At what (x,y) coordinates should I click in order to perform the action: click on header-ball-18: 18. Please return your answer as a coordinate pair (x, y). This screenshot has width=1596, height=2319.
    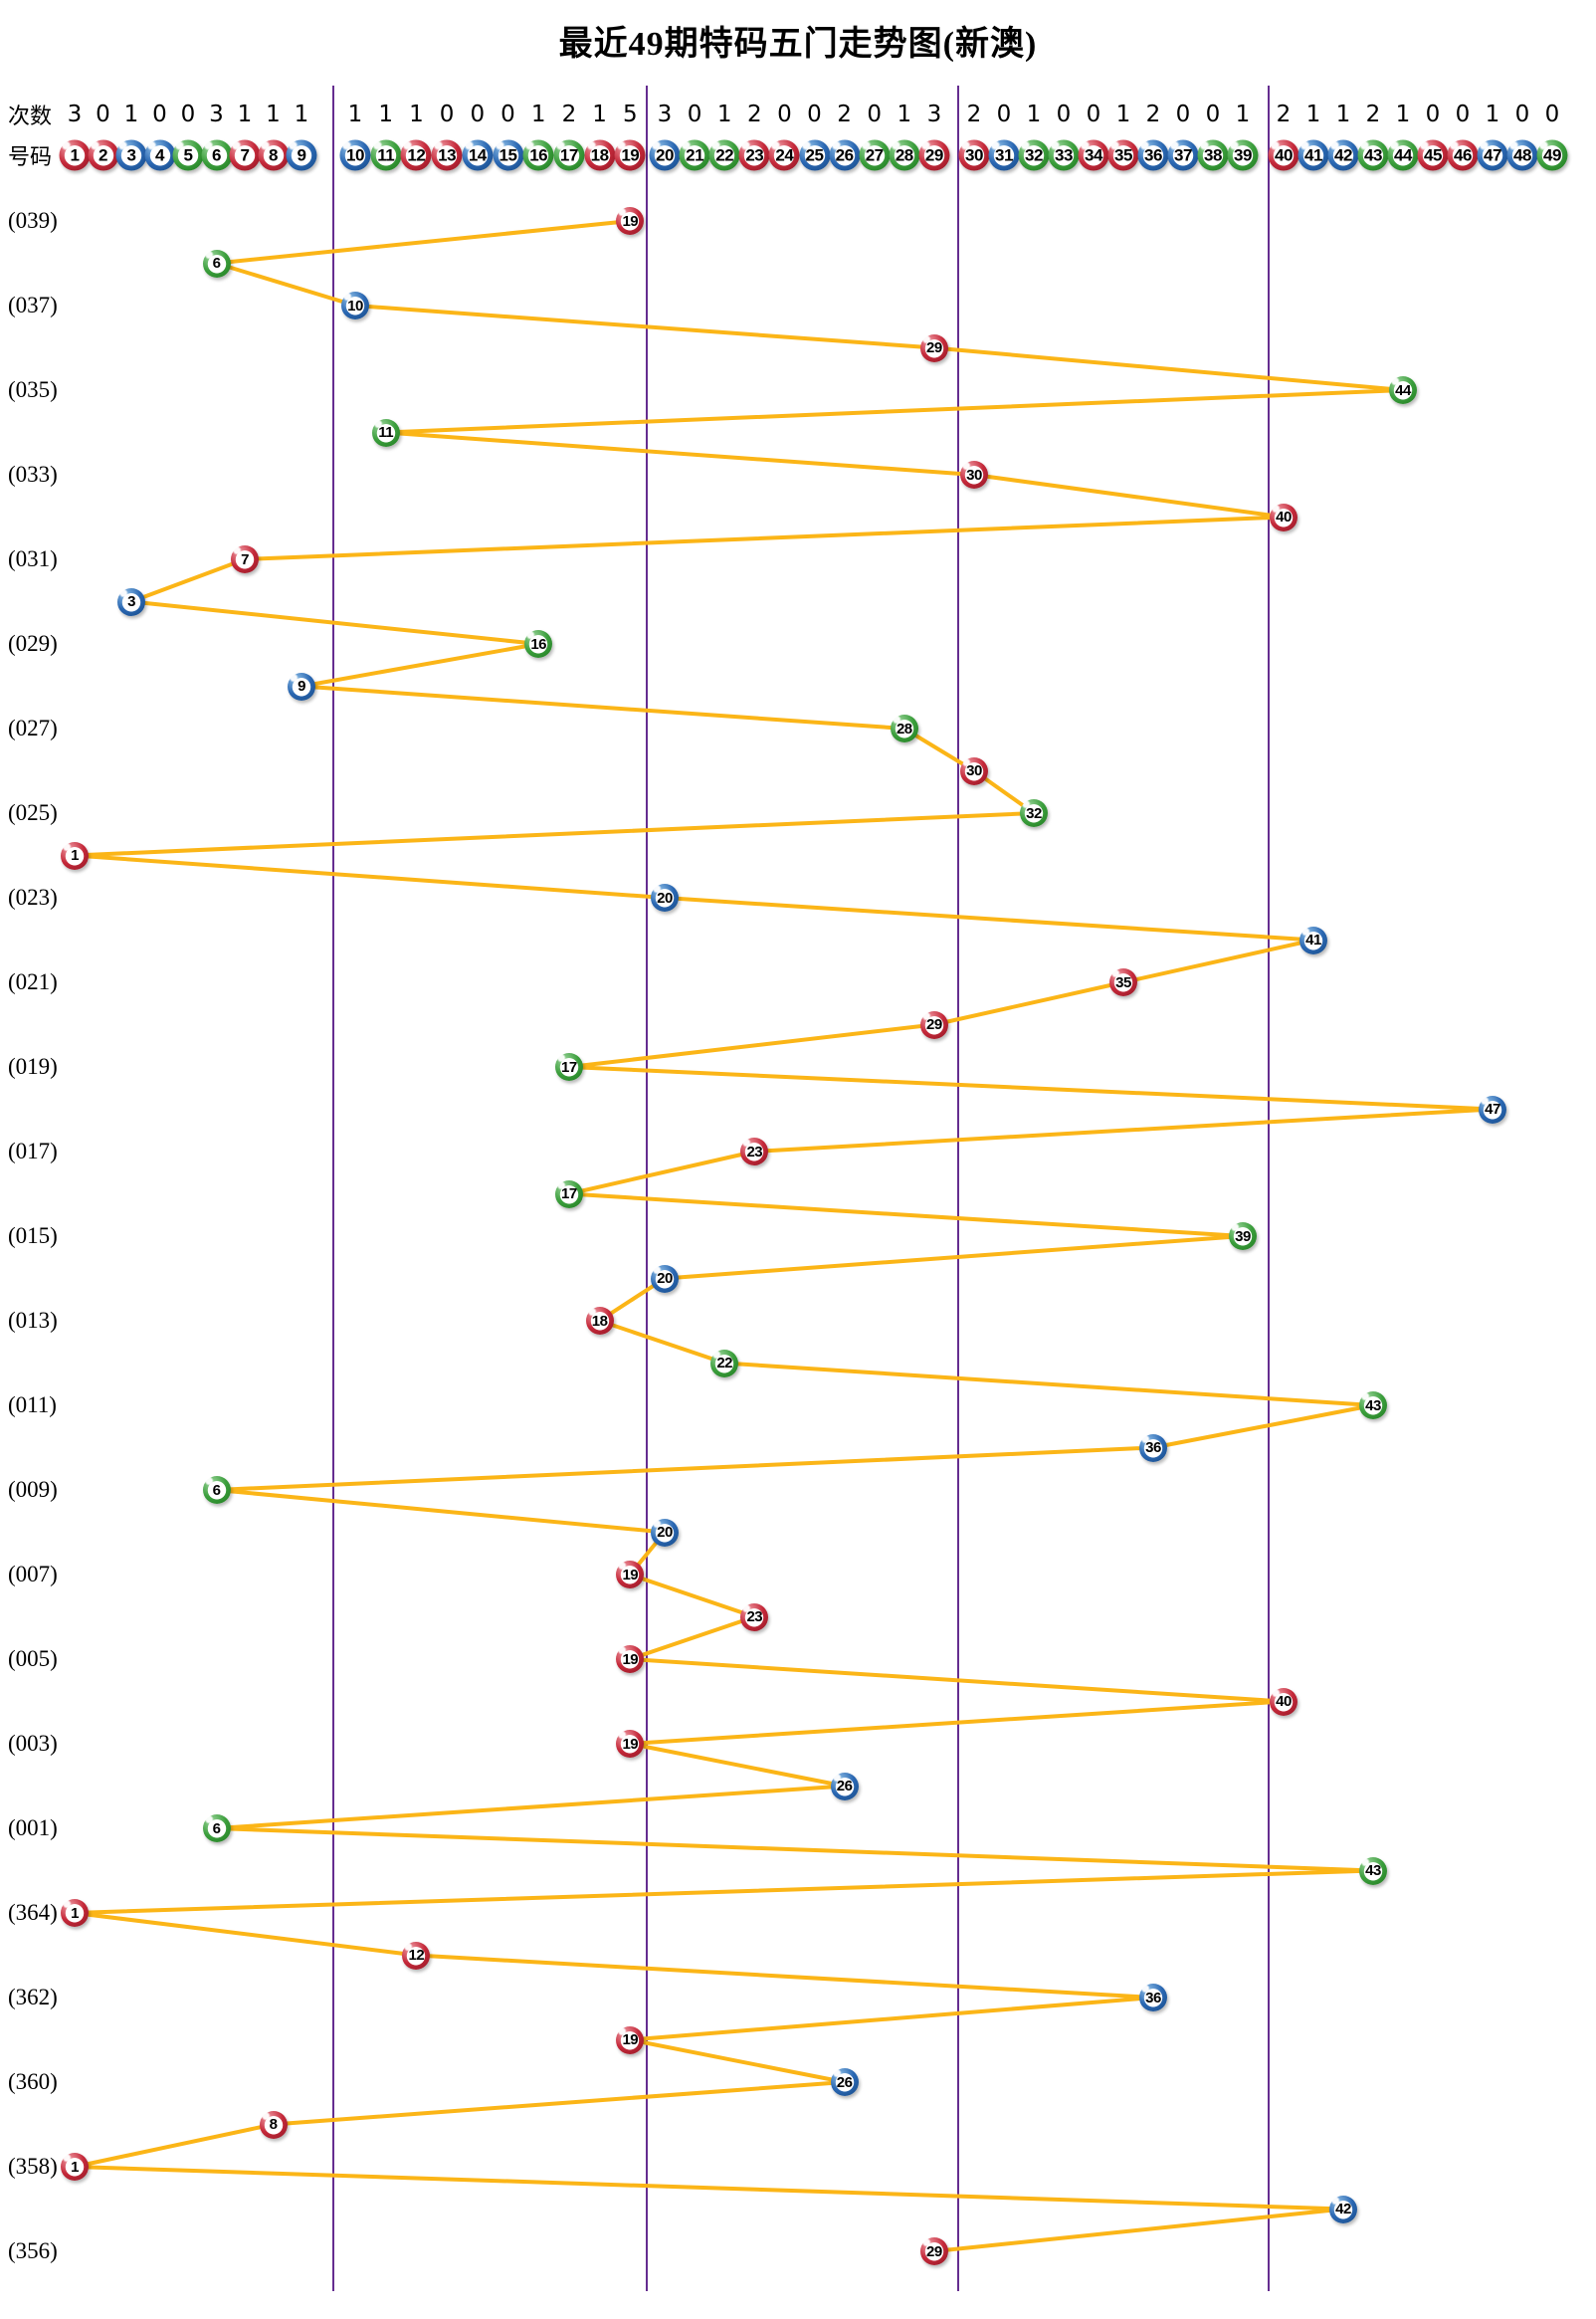
    Looking at the image, I should click on (600, 155).